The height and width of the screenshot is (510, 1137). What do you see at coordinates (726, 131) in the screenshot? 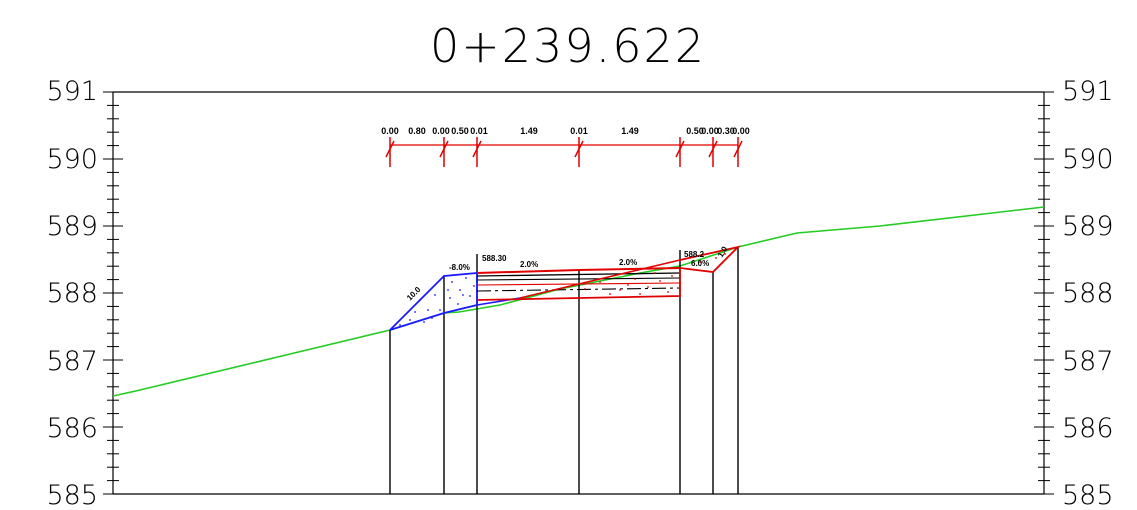
I see `width-label: 0.30` at bounding box center [726, 131].